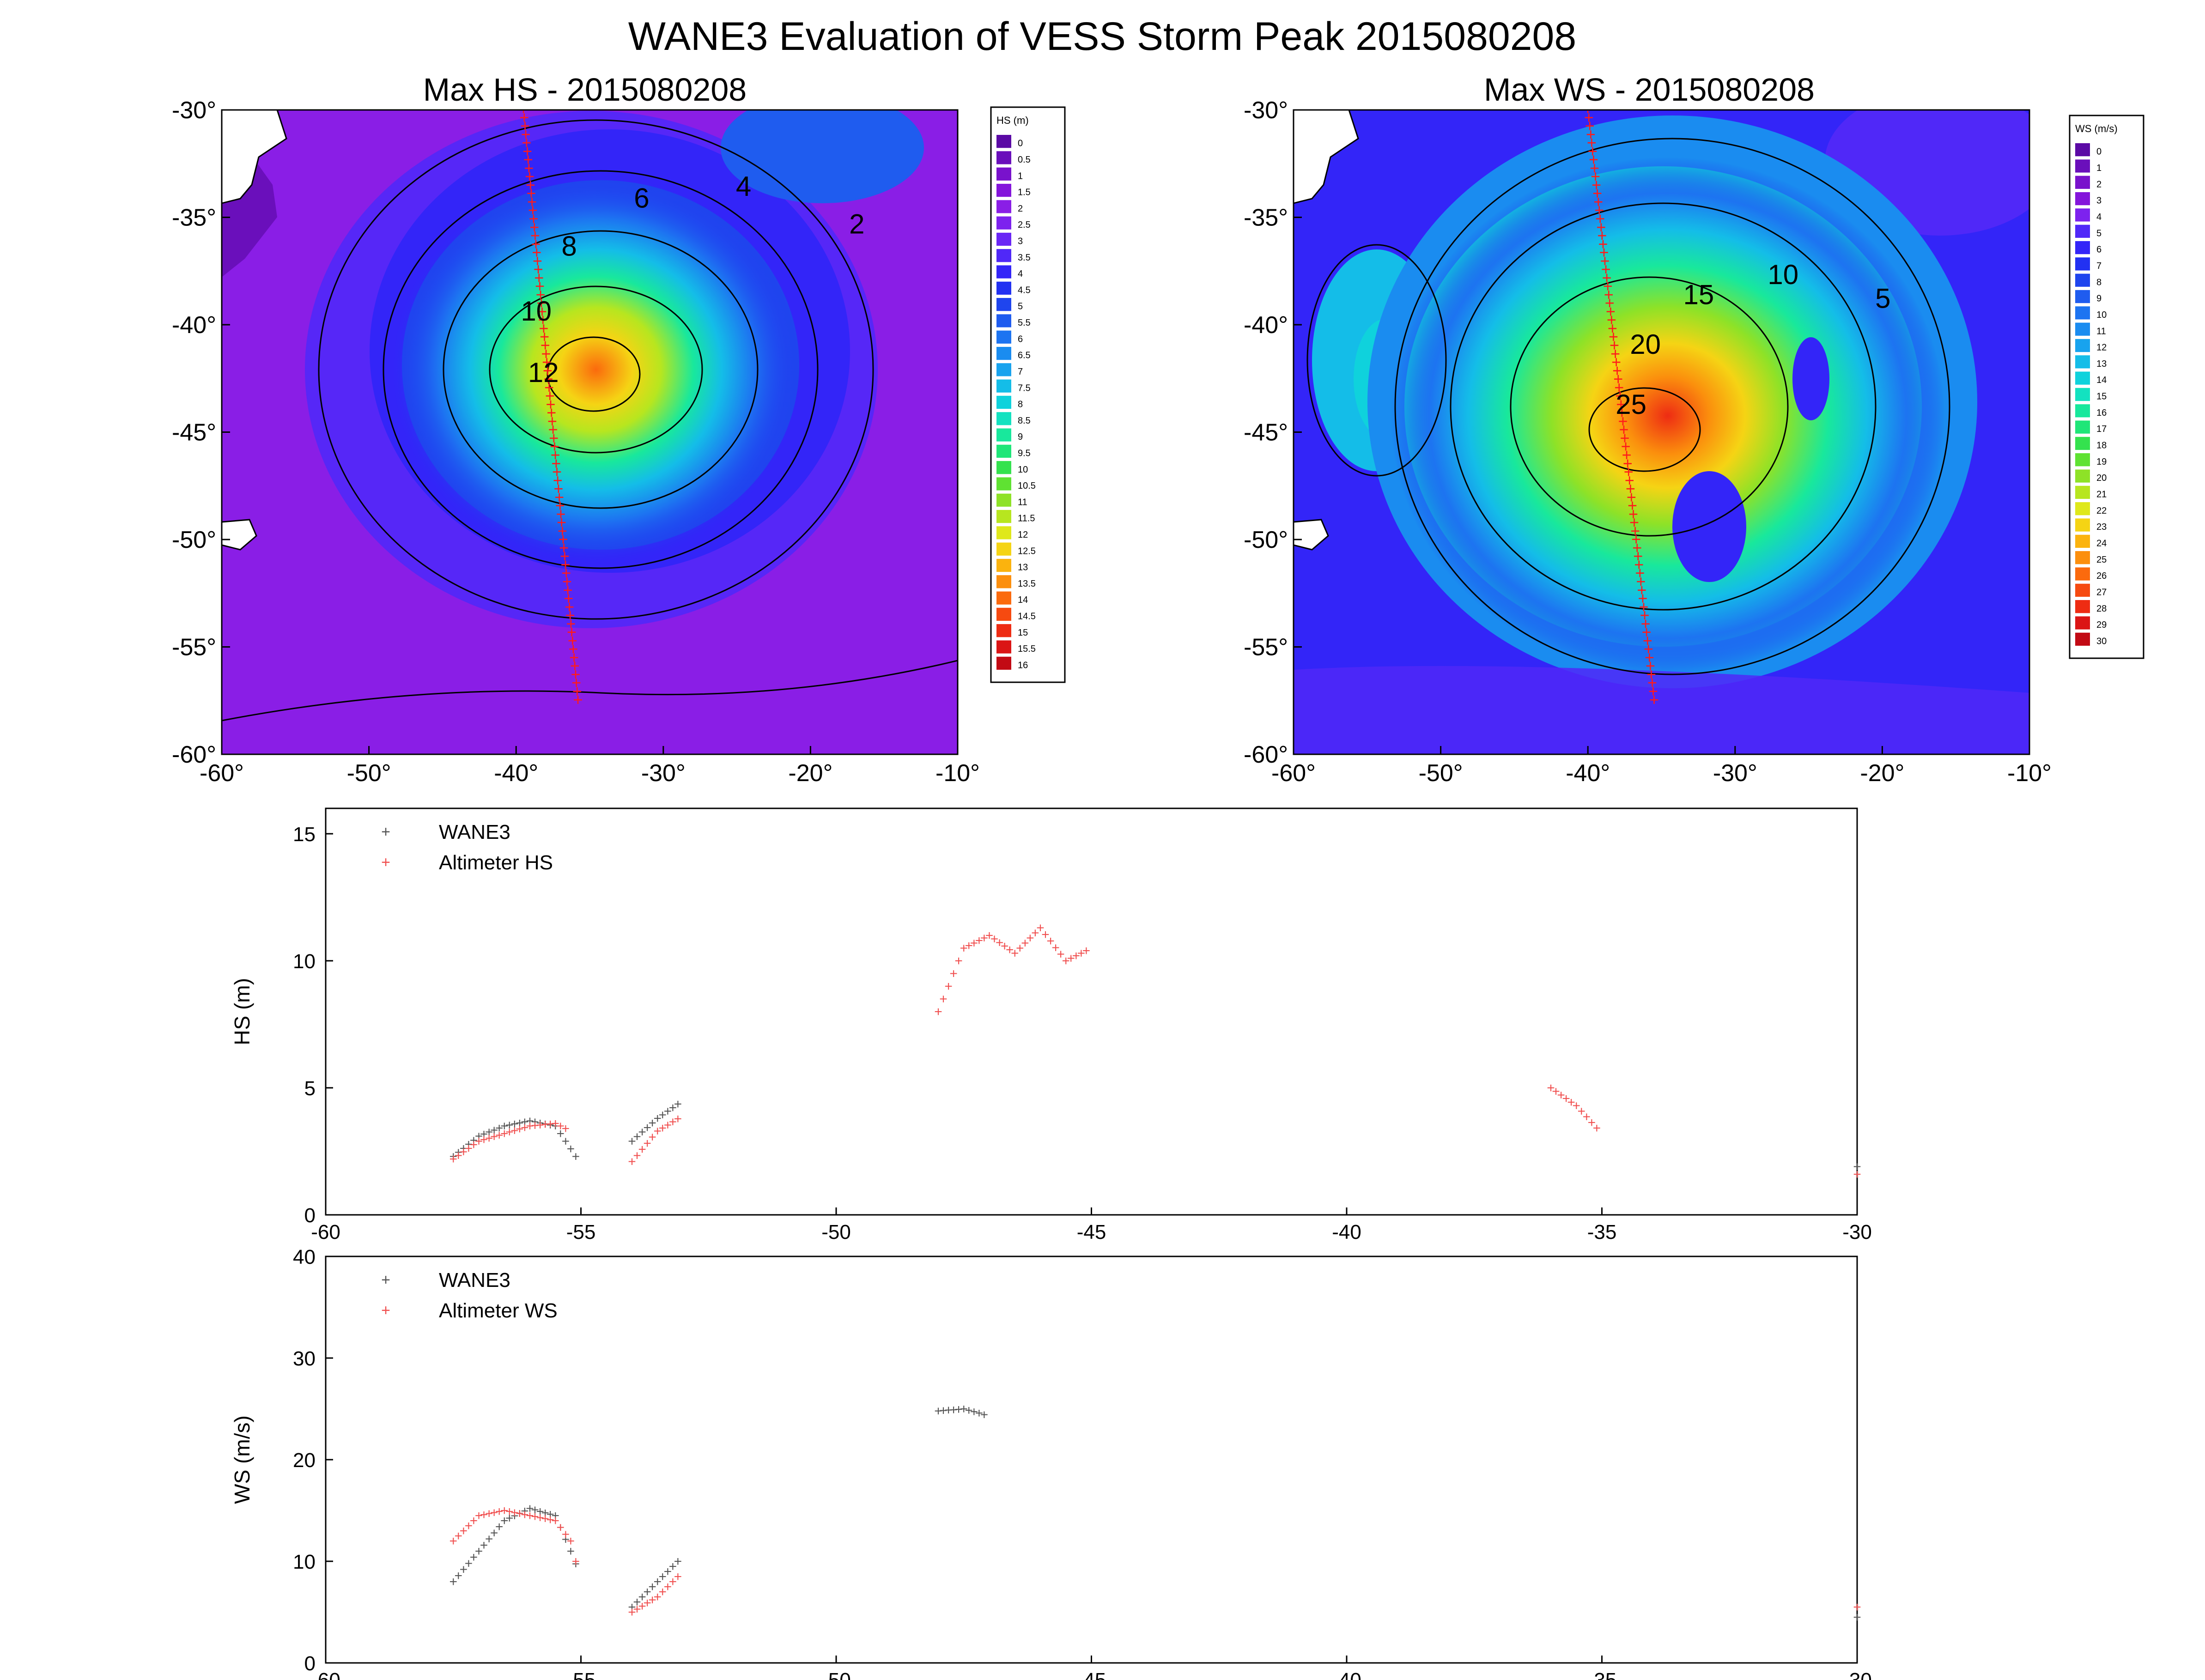  What do you see at coordinates (1810, 378) in the screenshot?
I see `map-ws-east-lull` at bounding box center [1810, 378].